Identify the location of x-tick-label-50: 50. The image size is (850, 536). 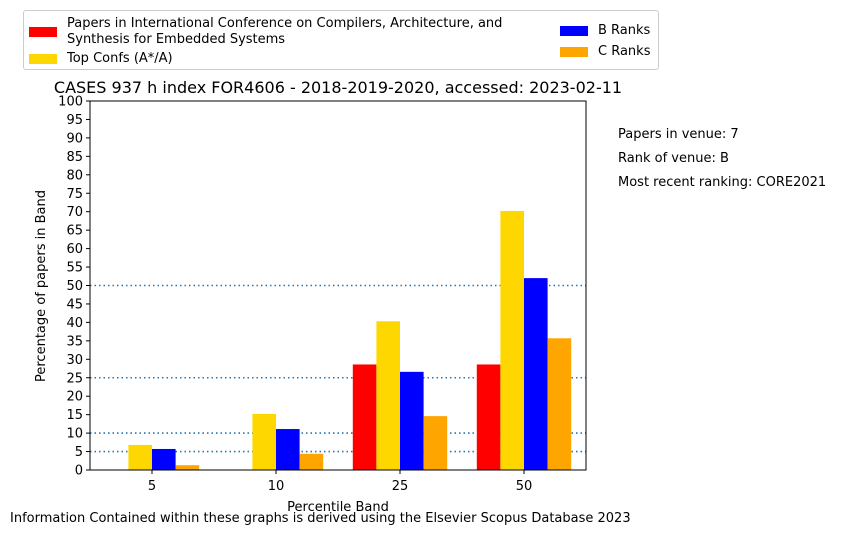
(524, 486).